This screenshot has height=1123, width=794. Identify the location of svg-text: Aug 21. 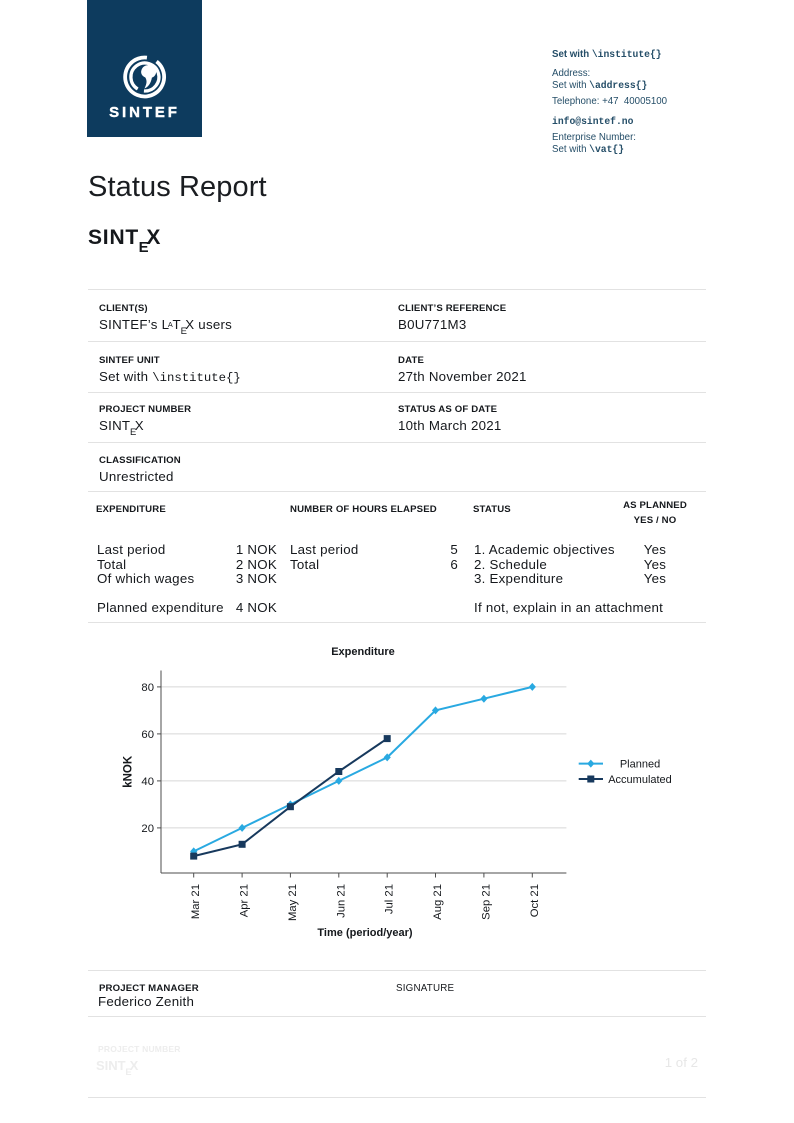
(438, 902).